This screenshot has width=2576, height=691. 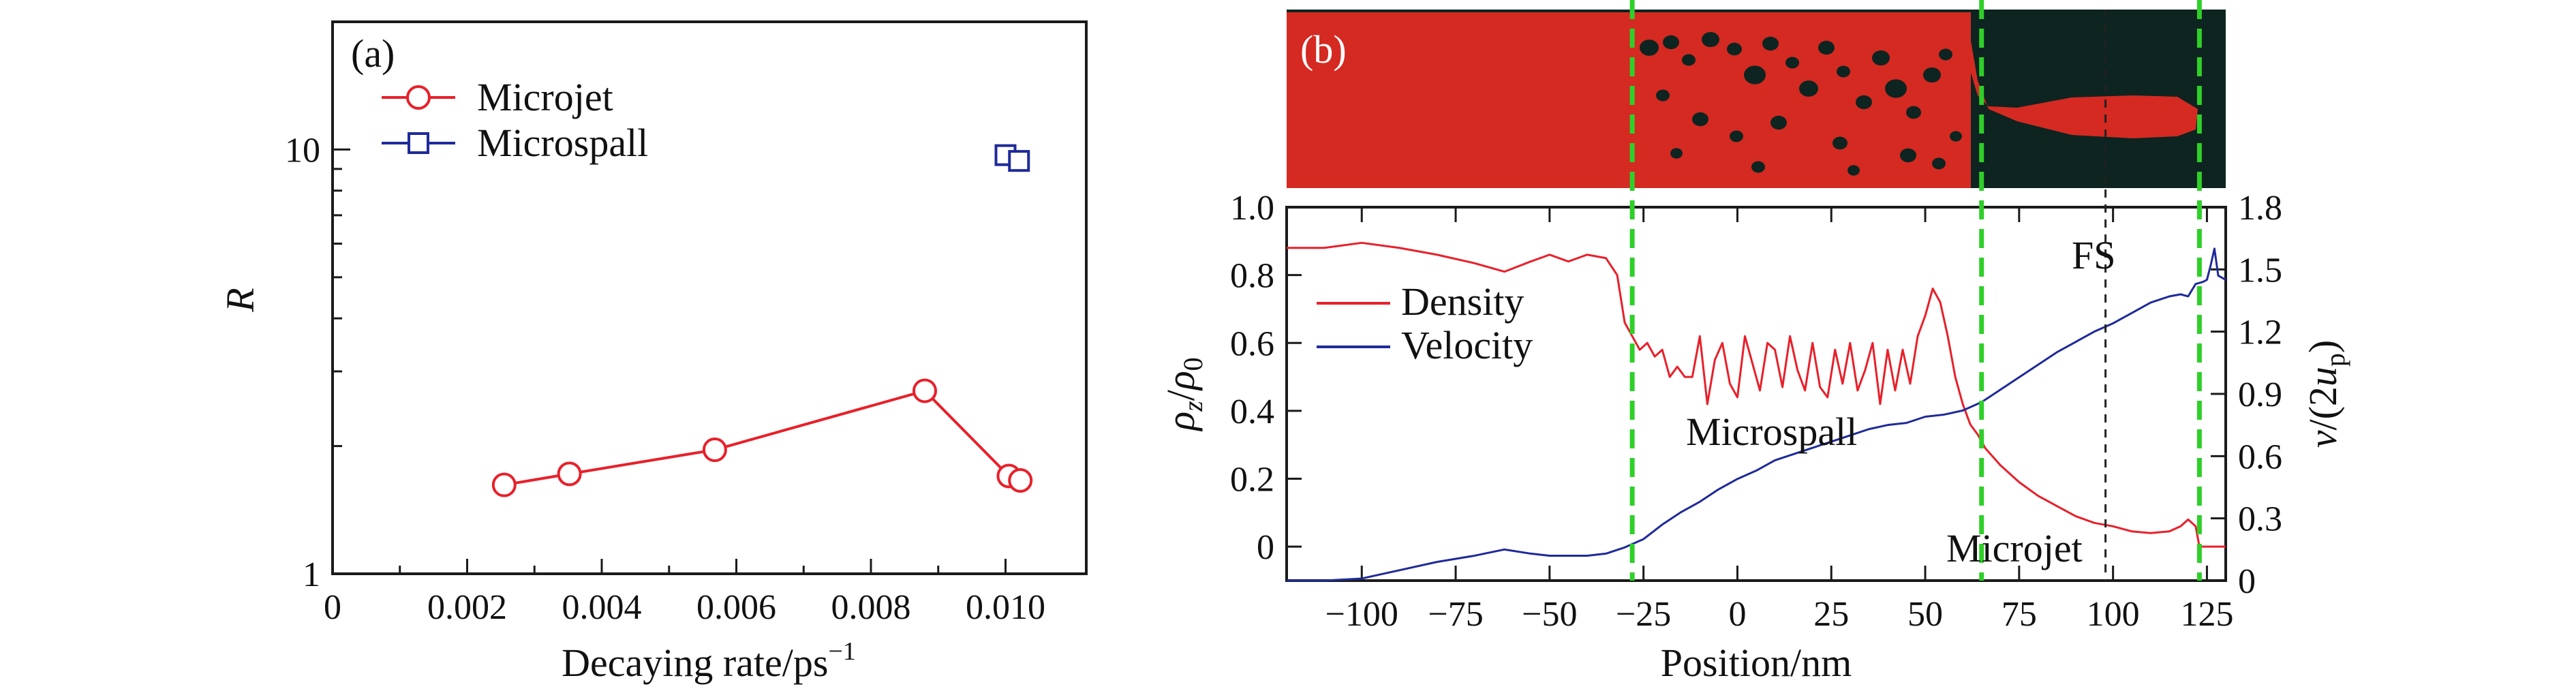 What do you see at coordinates (332, 607) in the screenshot?
I see `panel-a-xtick-label: 0` at bounding box center [332, 607].